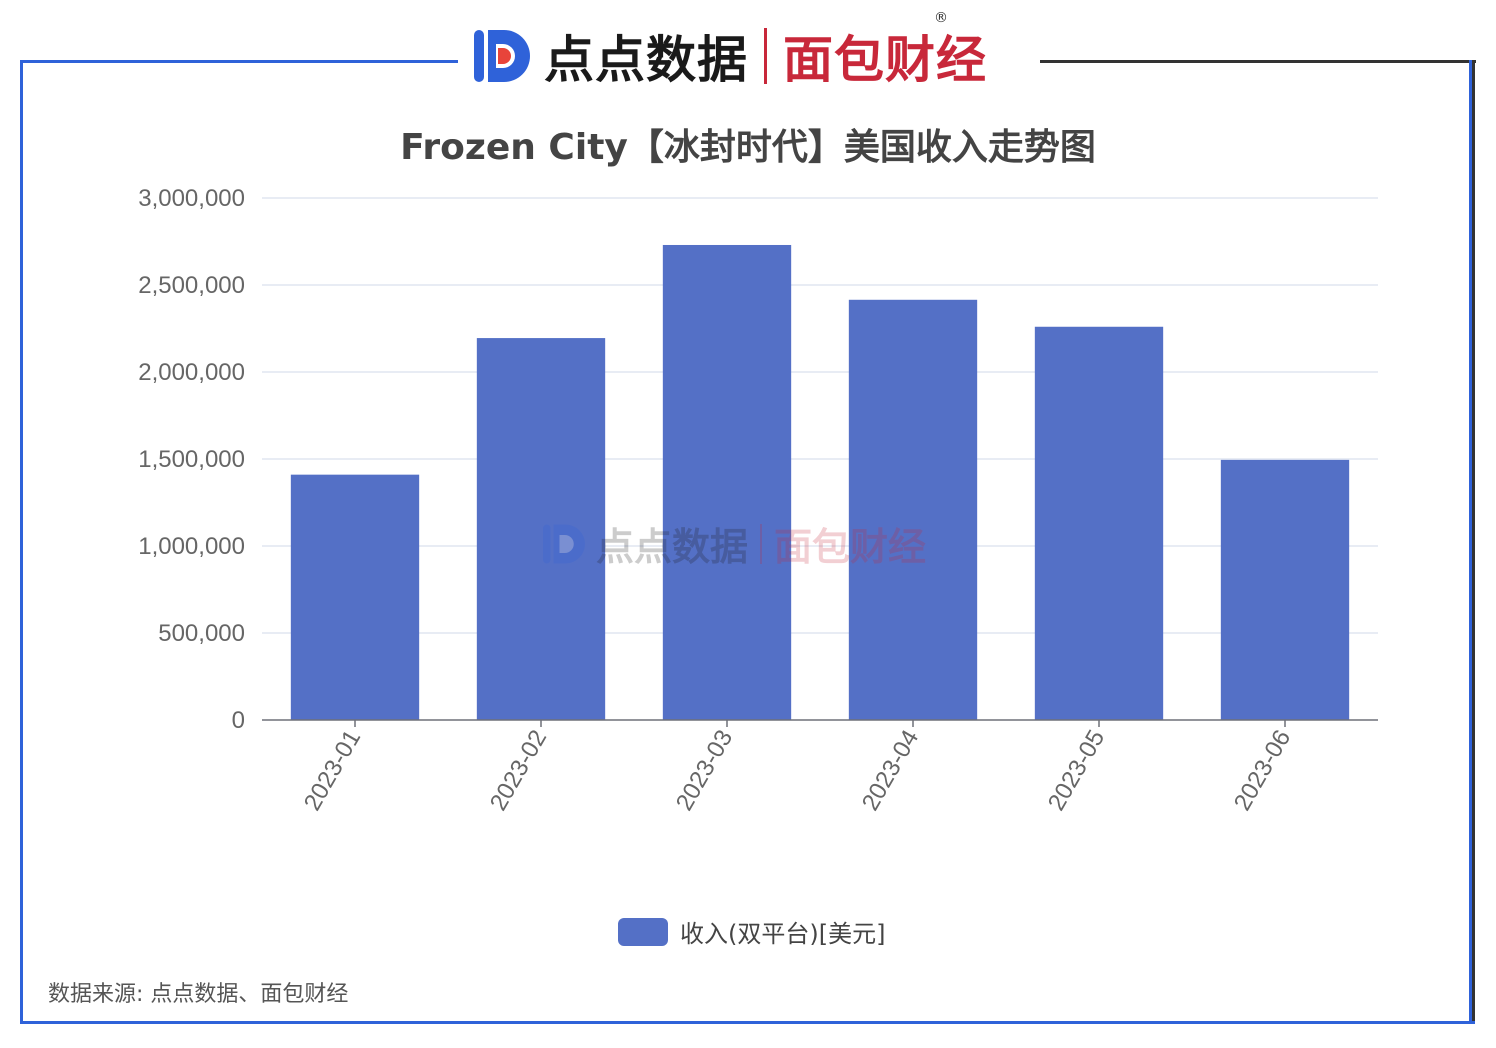 The height and width of the screenshot is (1048, 1496). I want to click on frame-top-right-line, so click(1258, 61).